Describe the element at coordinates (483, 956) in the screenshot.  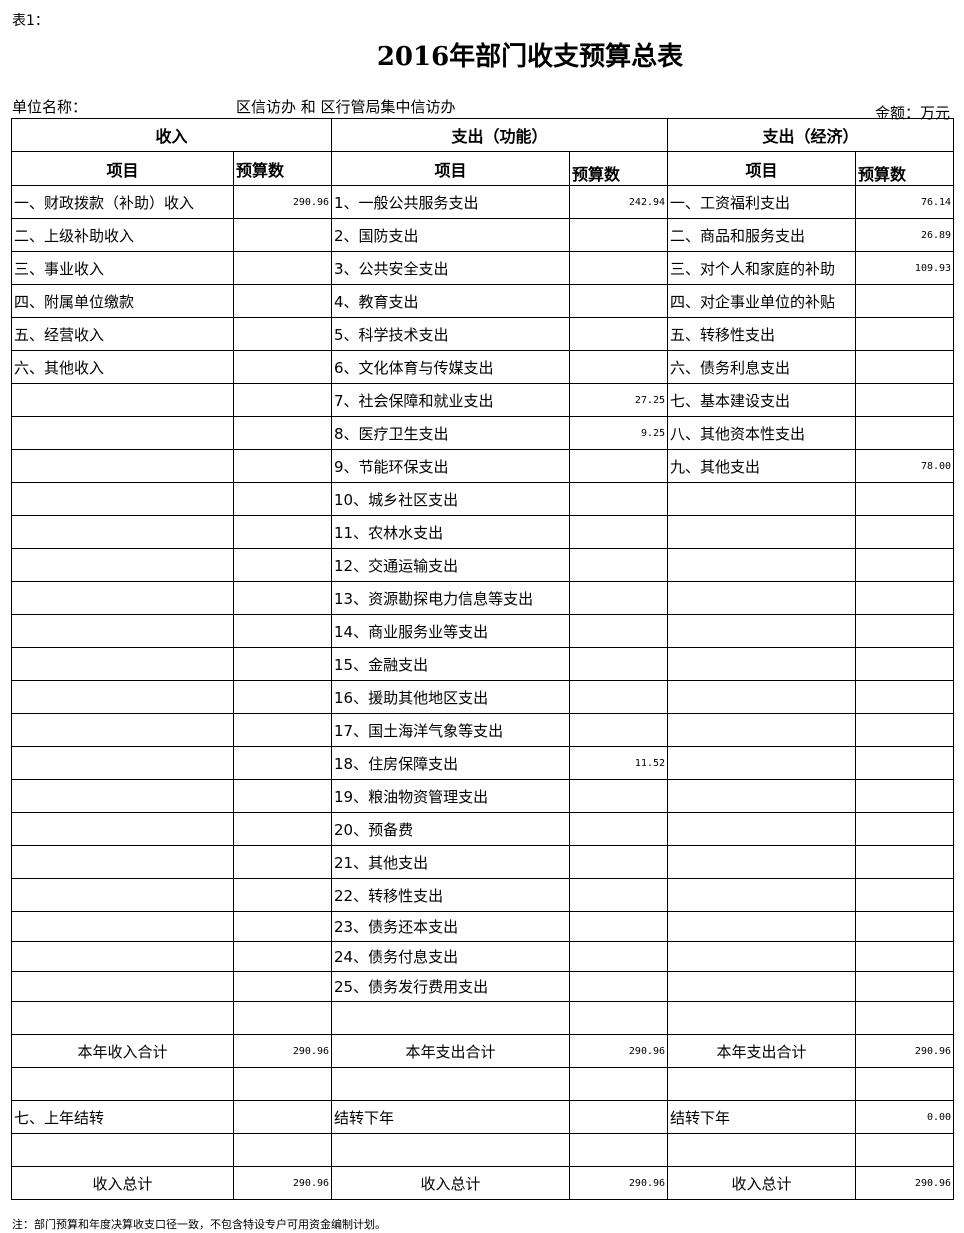
I see `table-row: 24、债务付息支出` at that location.